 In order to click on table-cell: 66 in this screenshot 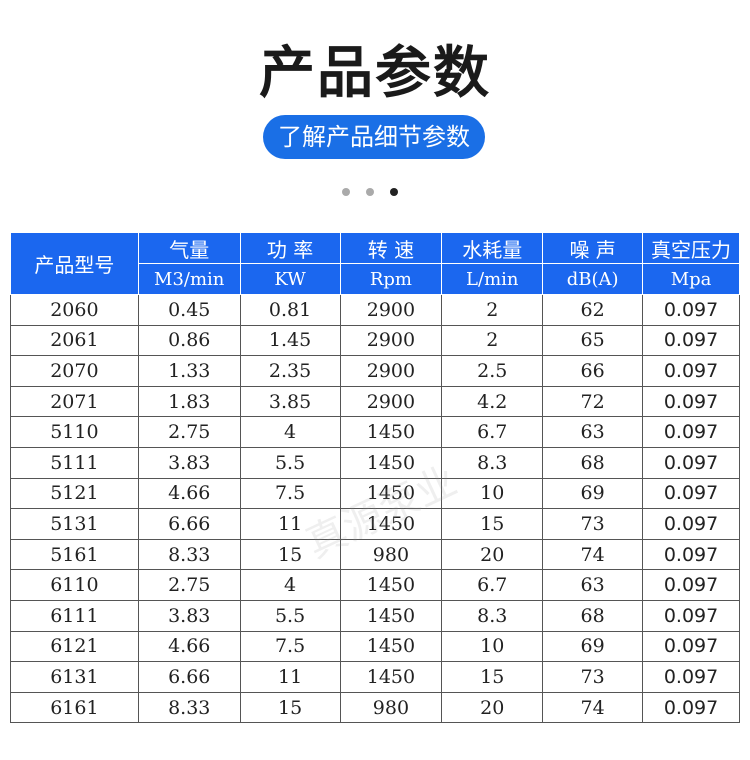, I will do `click(593, 371)`.